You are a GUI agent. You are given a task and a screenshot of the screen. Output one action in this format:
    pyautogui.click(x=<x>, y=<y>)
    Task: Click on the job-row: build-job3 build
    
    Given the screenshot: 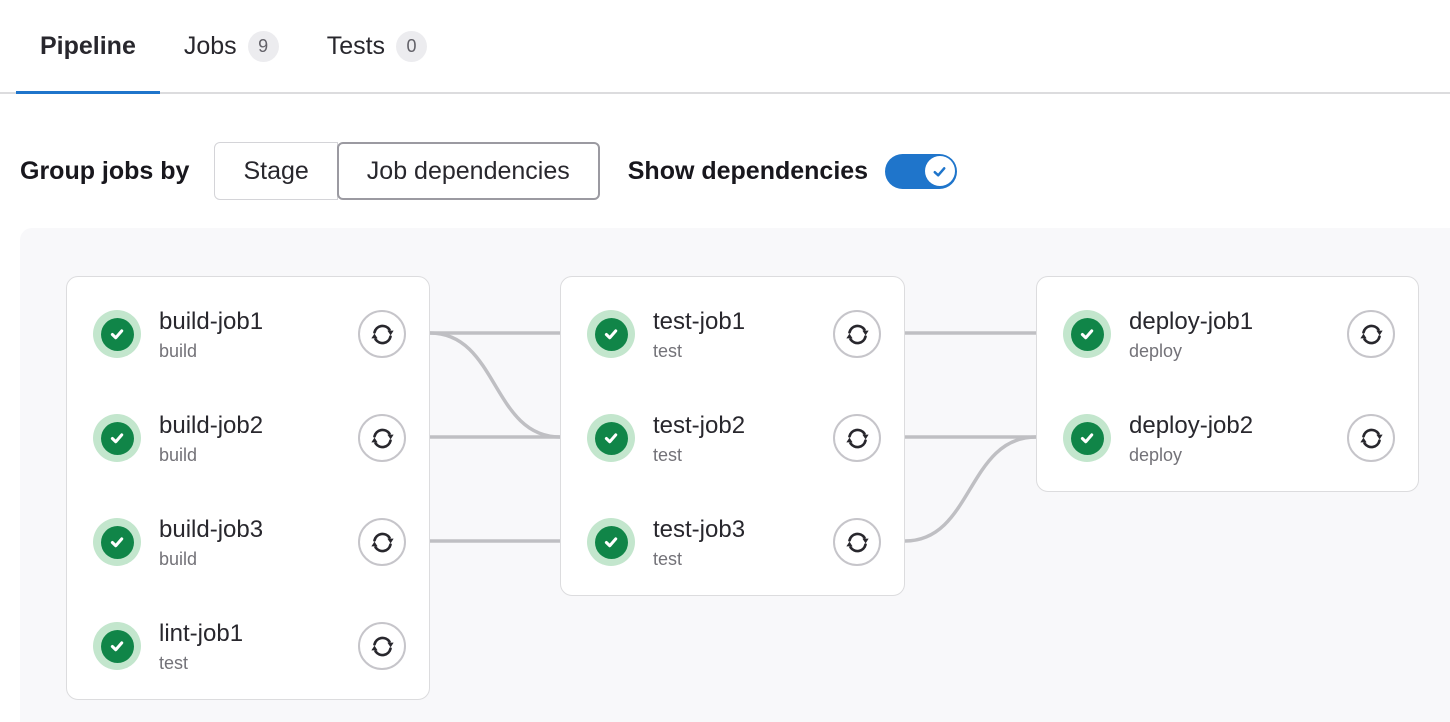 What is the action you would take?
    pyautogui.click(x=248, y=542)
    